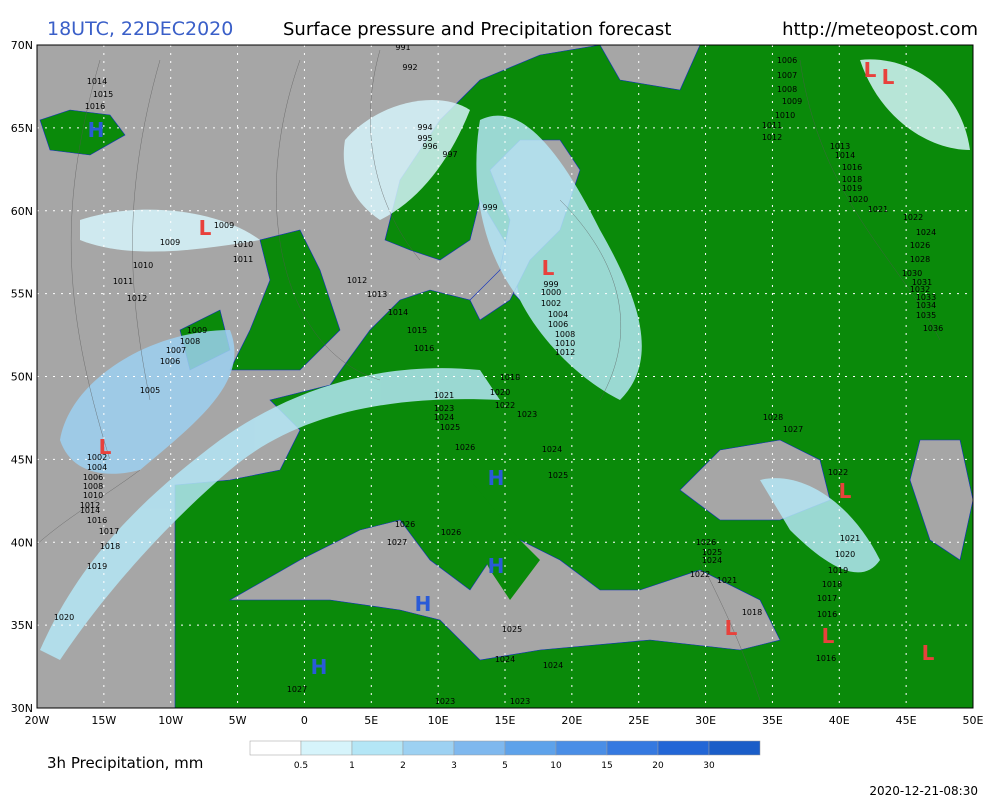 Image resolution: width=1000 pixels, height=800 pixels. What do you see at coordinates (429, 146) in the screenshot?
I see `isobar-label: 996` at bounding box center [429, 146].